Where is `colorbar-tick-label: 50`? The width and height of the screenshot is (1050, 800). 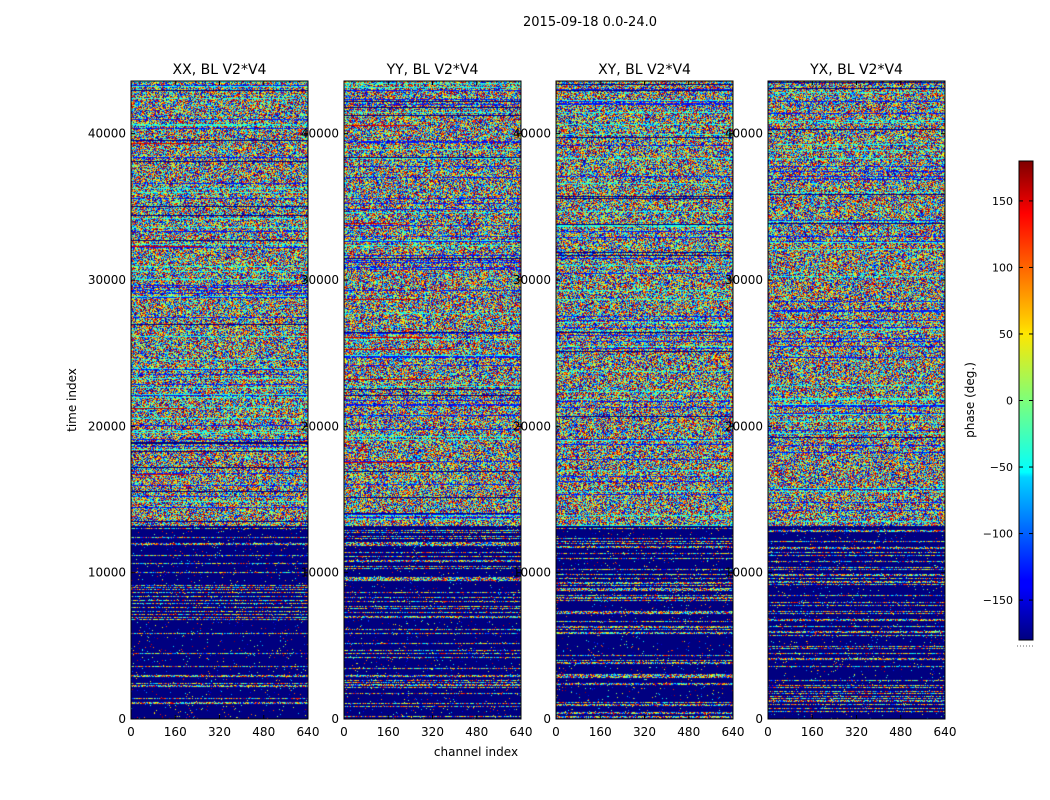 colorbar-tick-label: 50 is located at coordinates (1006, 334).